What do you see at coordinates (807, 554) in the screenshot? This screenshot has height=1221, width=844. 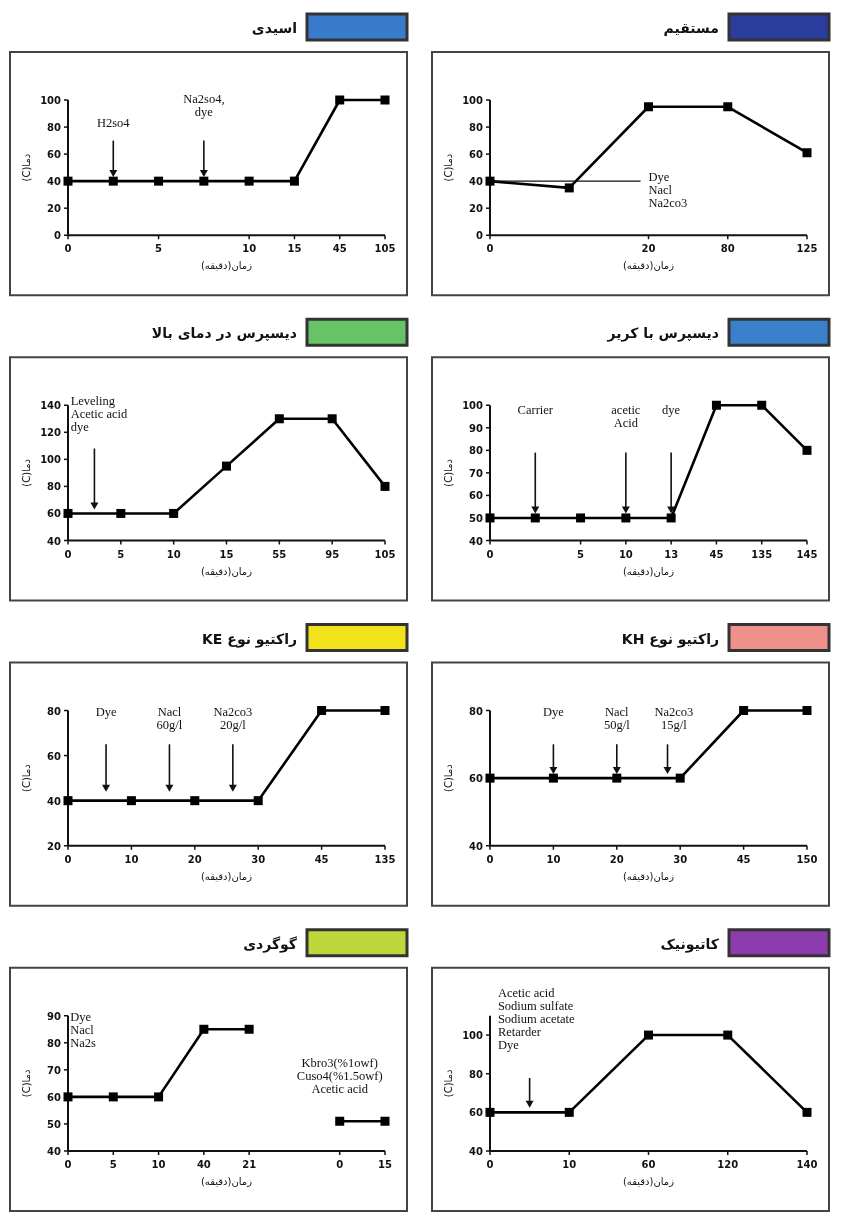 I see `x-tick-label: 145` at bounding box center [807, 554].